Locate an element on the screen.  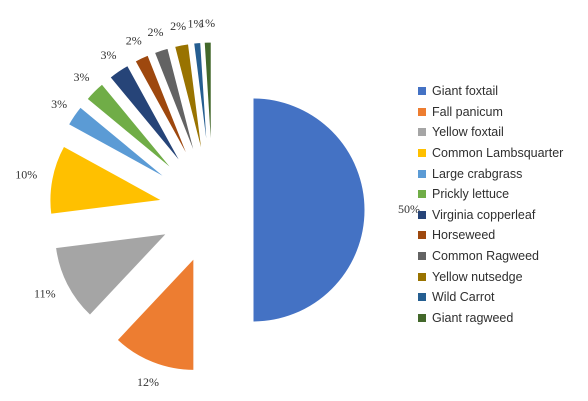
pie-slice-horseweed is located at coordinates (162, 107).